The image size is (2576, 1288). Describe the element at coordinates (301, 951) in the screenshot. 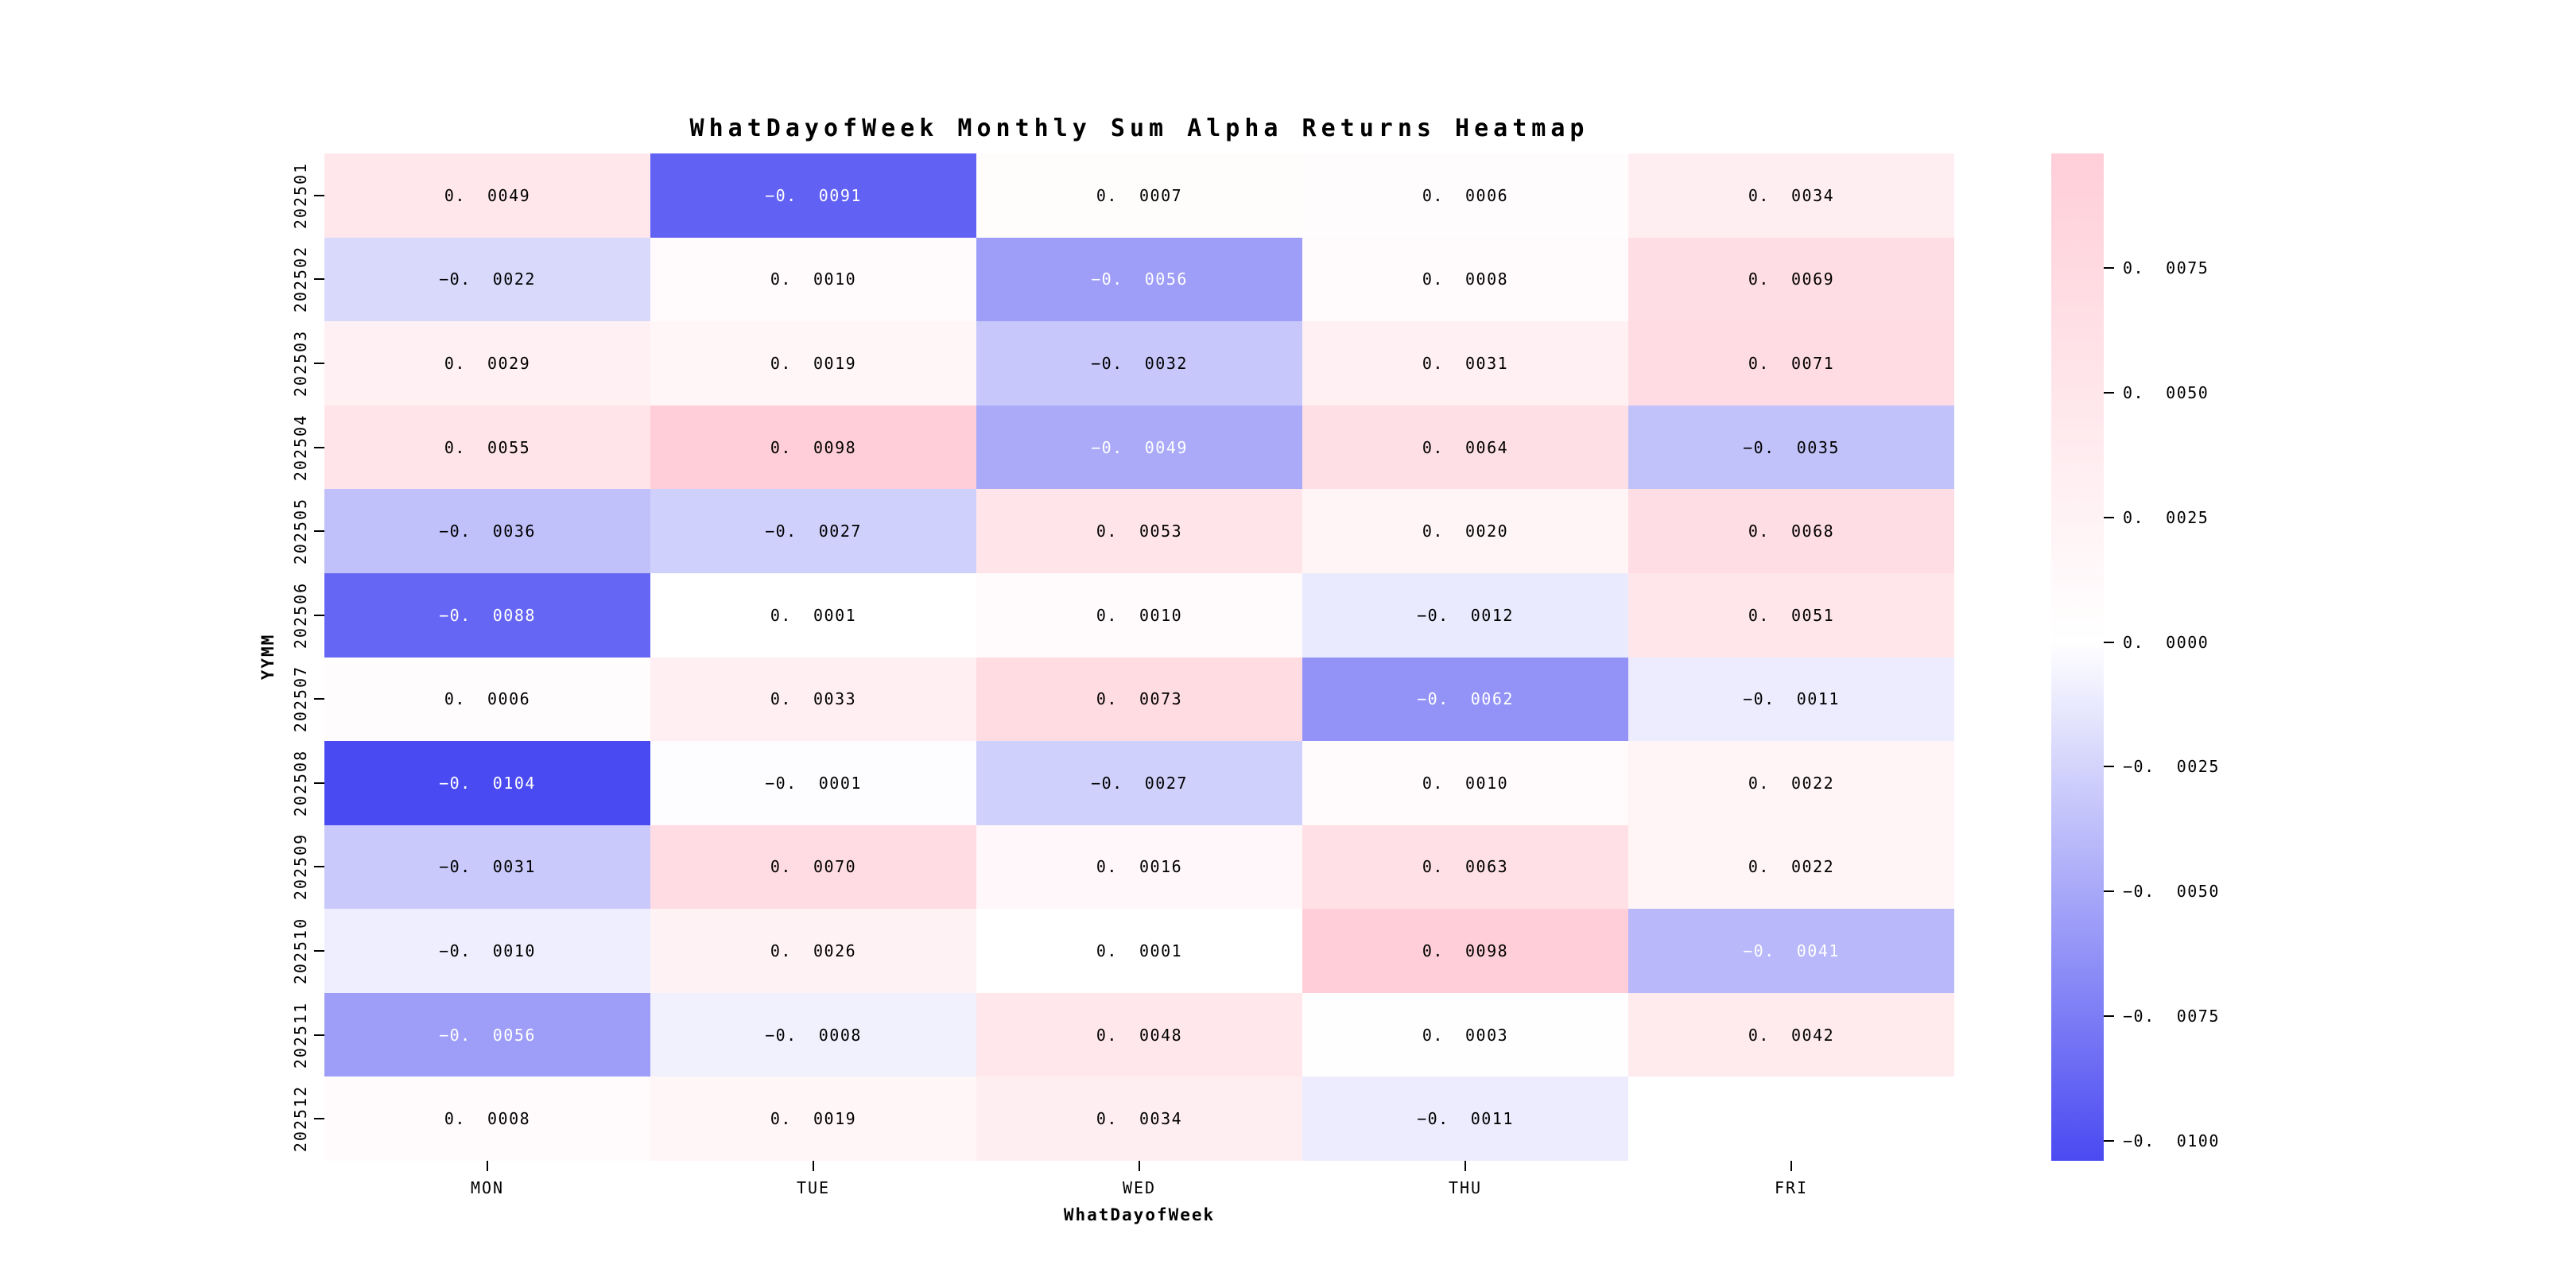

I see `y-tick-label: 202510` at that location.